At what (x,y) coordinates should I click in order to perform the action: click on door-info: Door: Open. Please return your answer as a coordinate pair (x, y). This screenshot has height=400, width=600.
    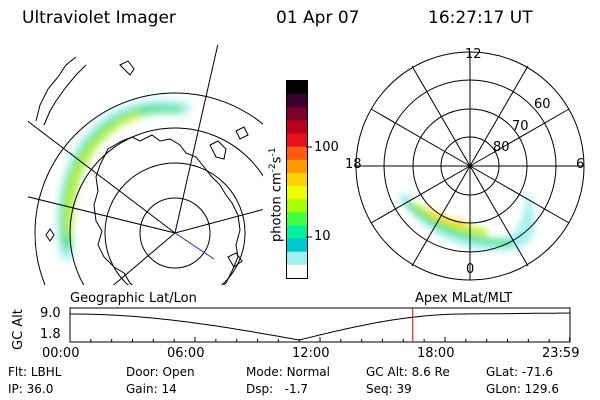
    Looking at the image, I should click on (160, 372).